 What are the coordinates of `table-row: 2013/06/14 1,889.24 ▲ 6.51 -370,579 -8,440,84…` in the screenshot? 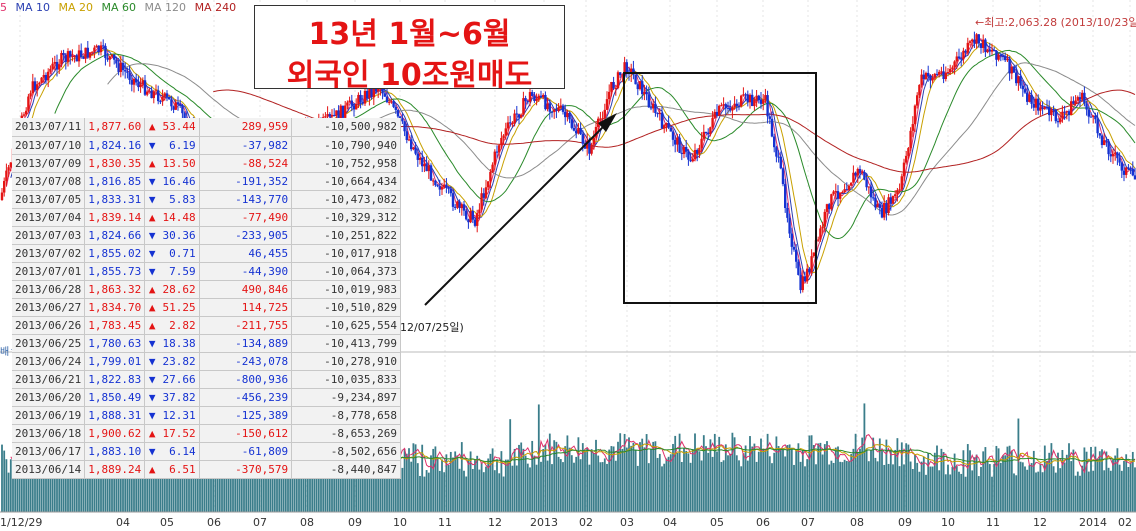 It's located at (206, 469).